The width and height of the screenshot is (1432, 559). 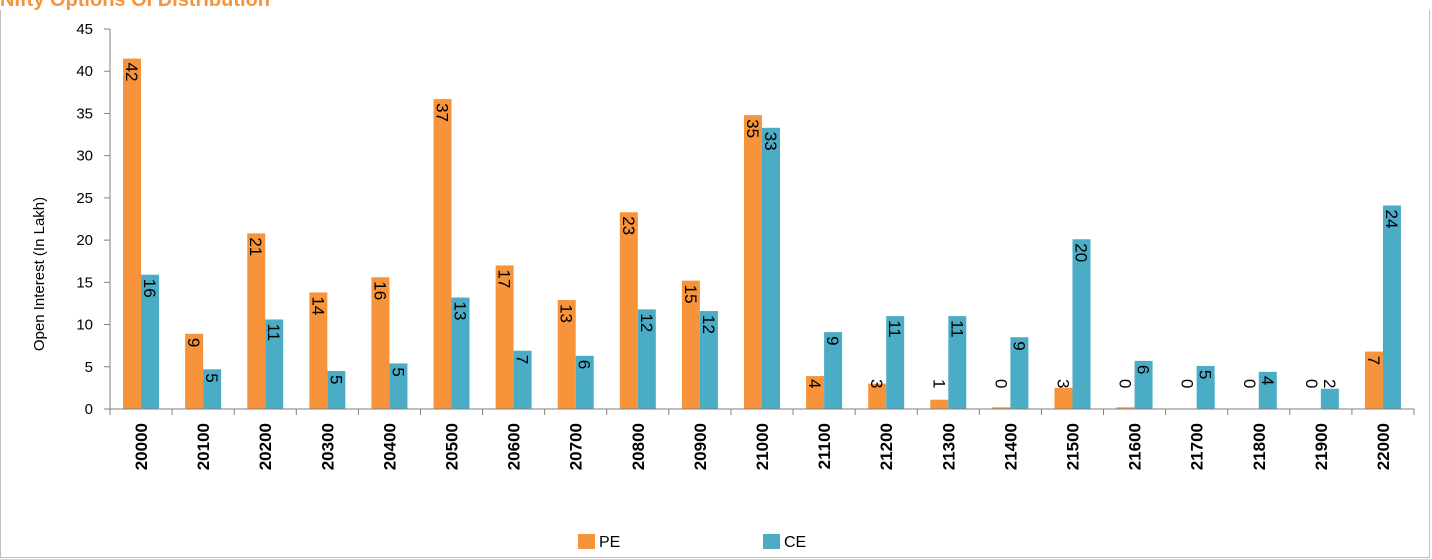 I want to click on y-tick-label: 30, so click(x=84, y=156).